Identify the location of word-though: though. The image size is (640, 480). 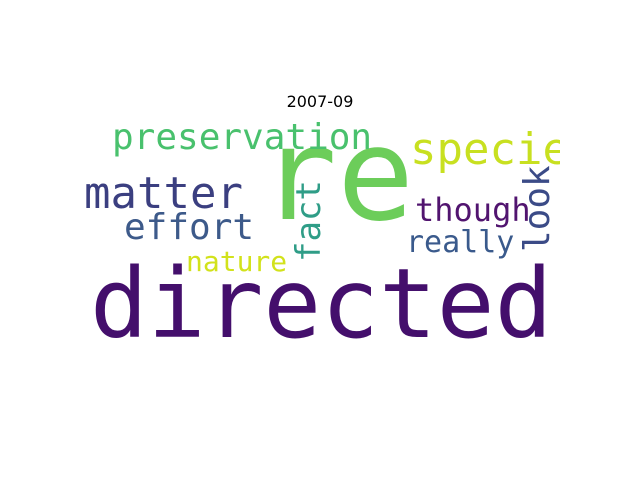
(473, 210).